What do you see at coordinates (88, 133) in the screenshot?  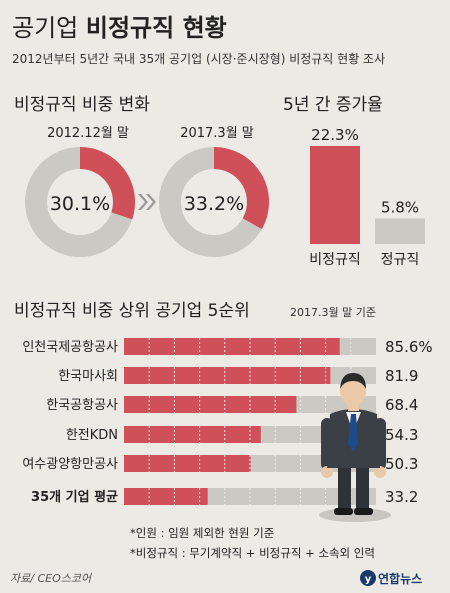 I see `donut-1-label: 2012.12월 말` at bounding box center [88, 133].